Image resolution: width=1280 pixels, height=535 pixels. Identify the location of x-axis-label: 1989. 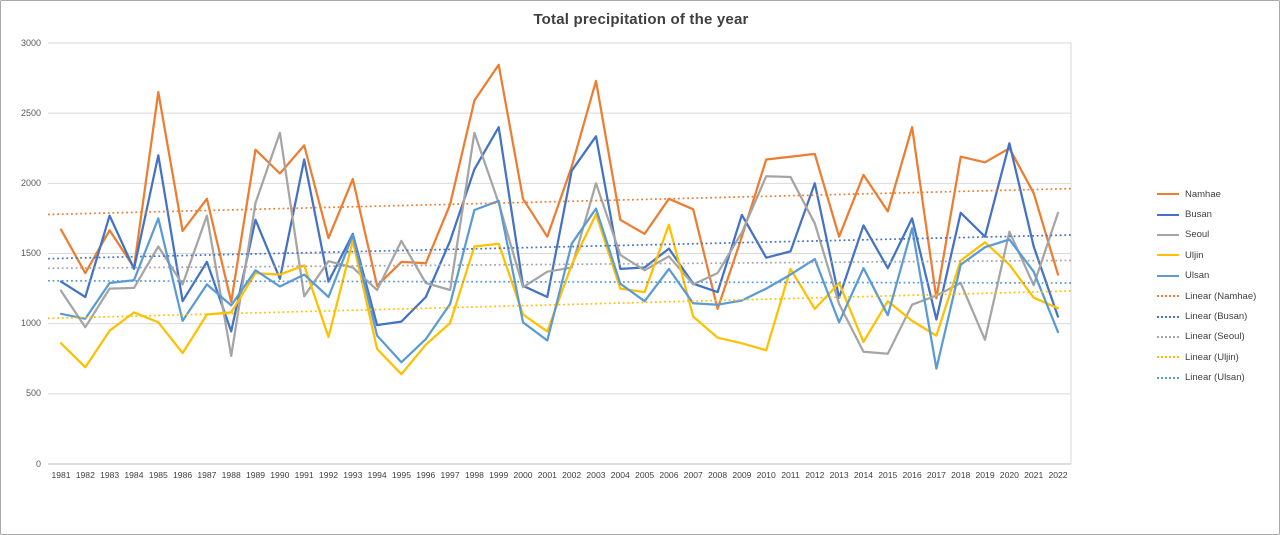
(255, 475).